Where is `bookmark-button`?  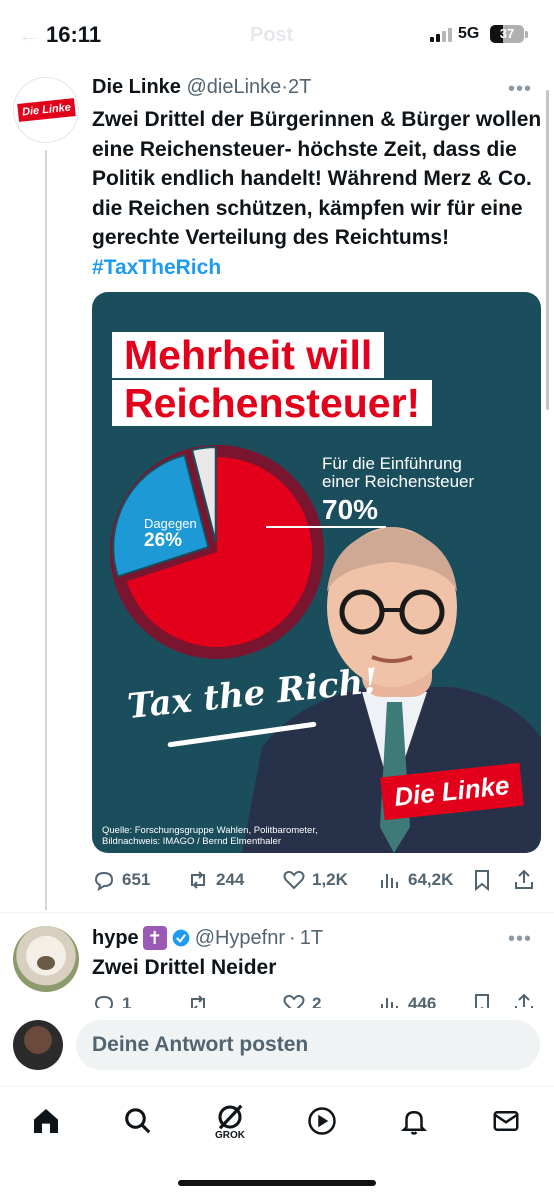
bookmark-button is located at coordinates (482, 880).